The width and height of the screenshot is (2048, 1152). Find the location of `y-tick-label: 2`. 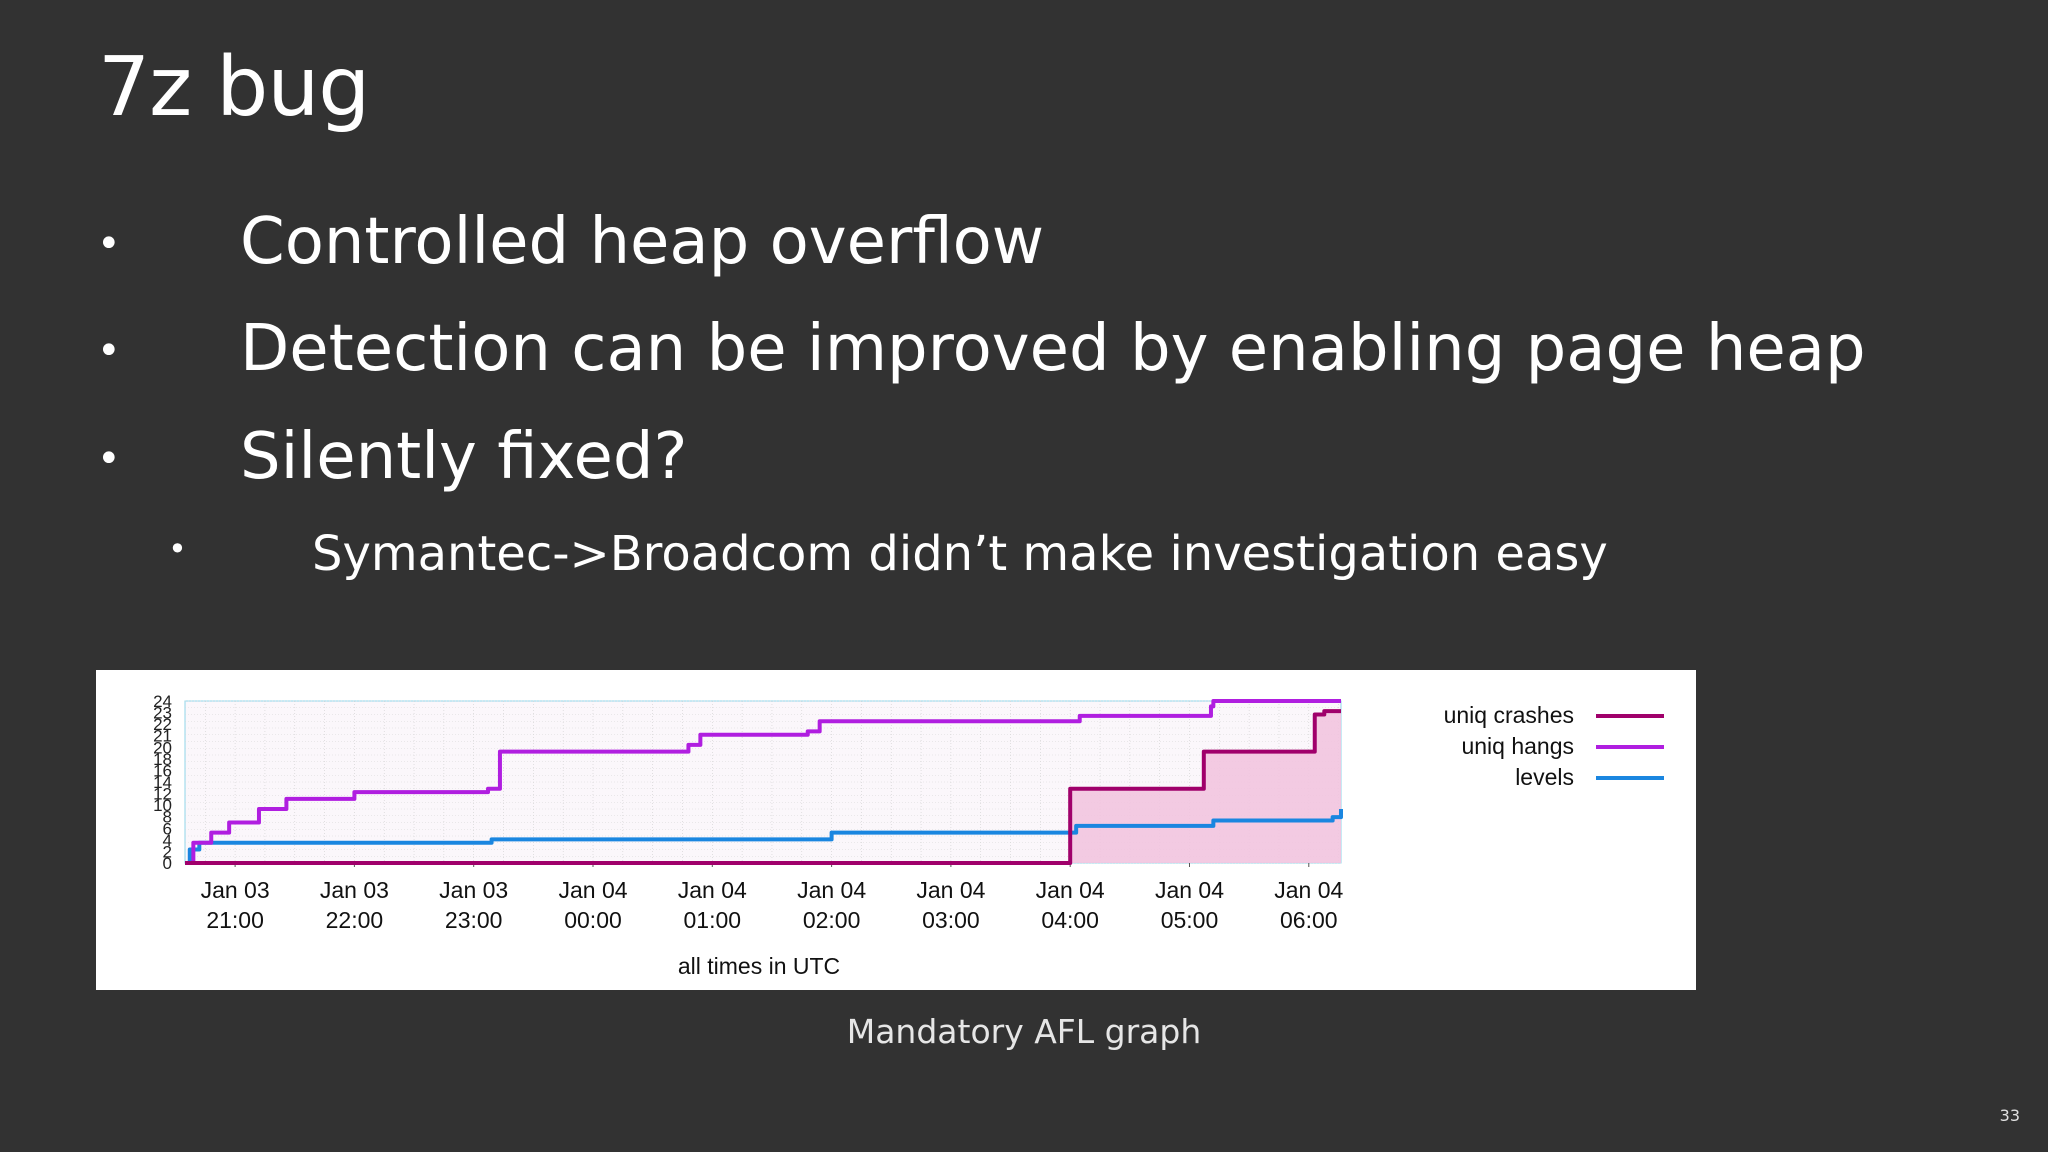

y-tick-label: 2 is located at coordinates (167, 851).